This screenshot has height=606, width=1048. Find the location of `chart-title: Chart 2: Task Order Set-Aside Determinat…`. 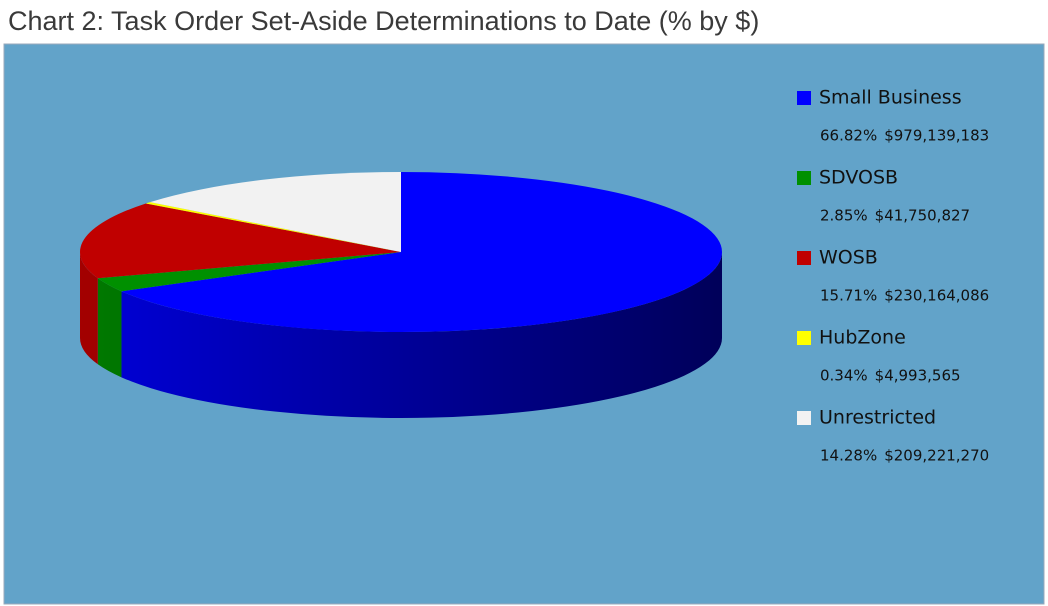

chart-title: Chart 2: Task Order Set-Aside Determinat… is located at coordinates (383, 21).